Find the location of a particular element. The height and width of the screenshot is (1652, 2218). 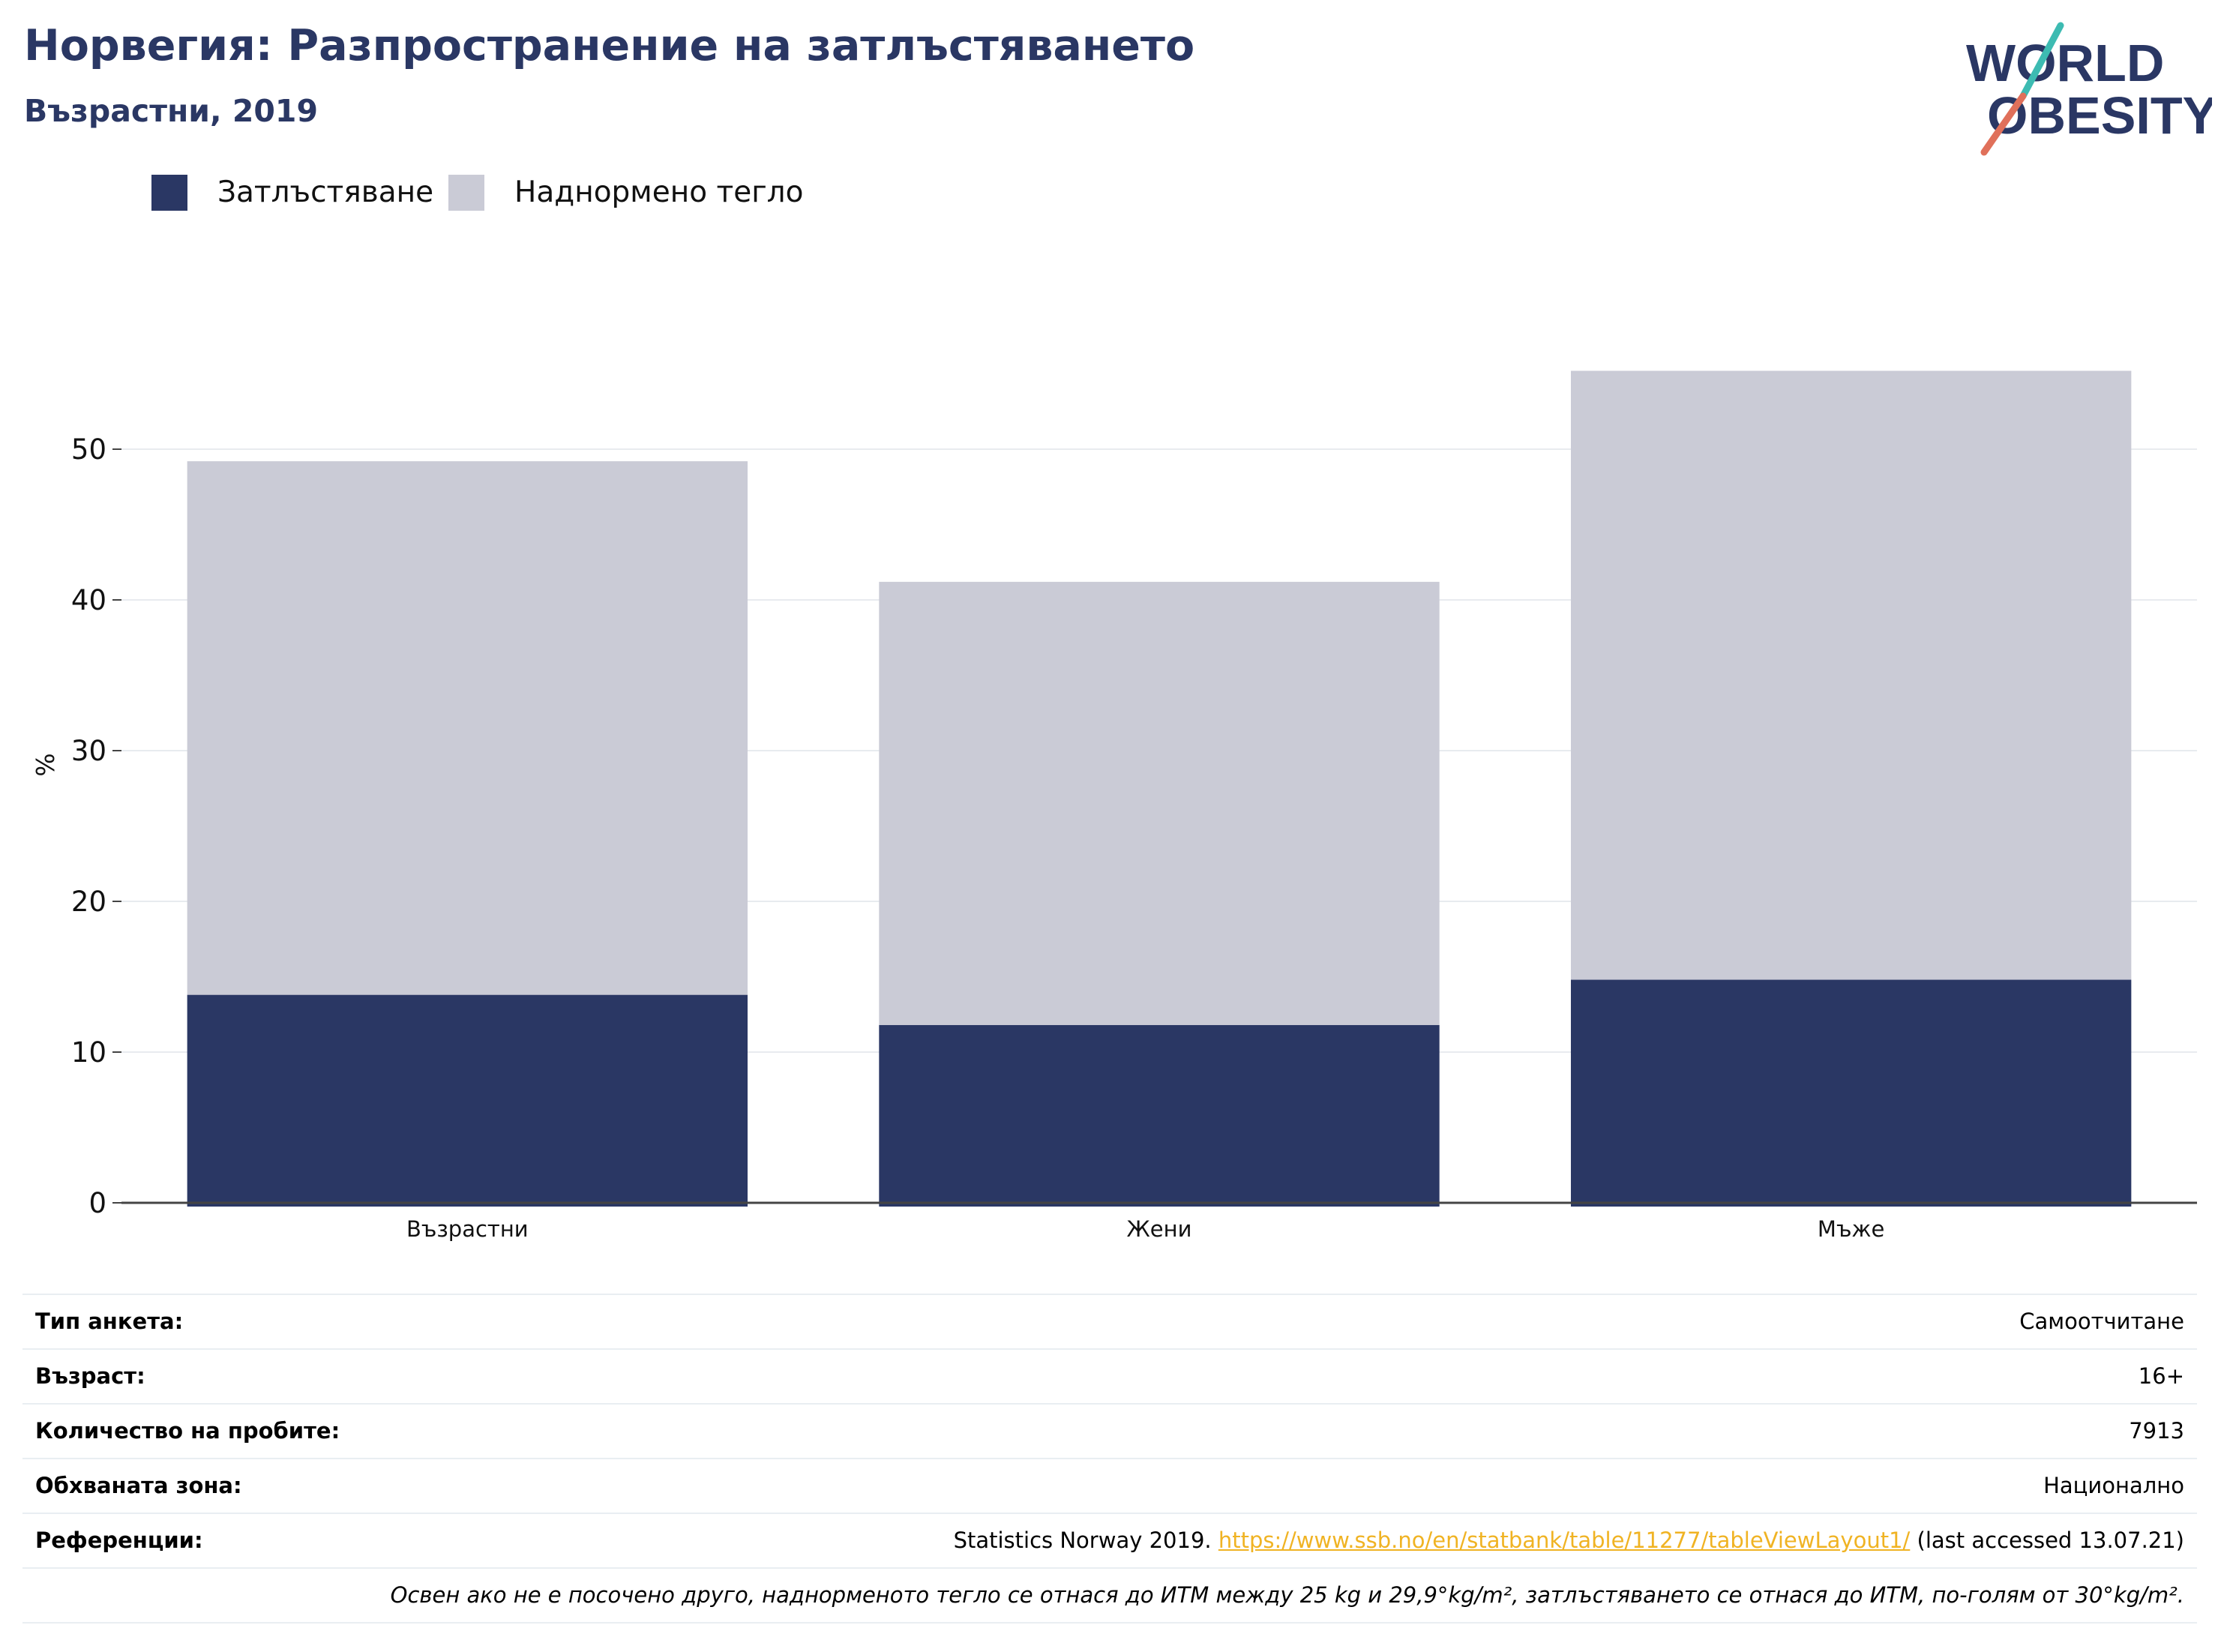

info-row-sample-size: Количество на пробите: 7913 is located at coordinates (1109, 1430).